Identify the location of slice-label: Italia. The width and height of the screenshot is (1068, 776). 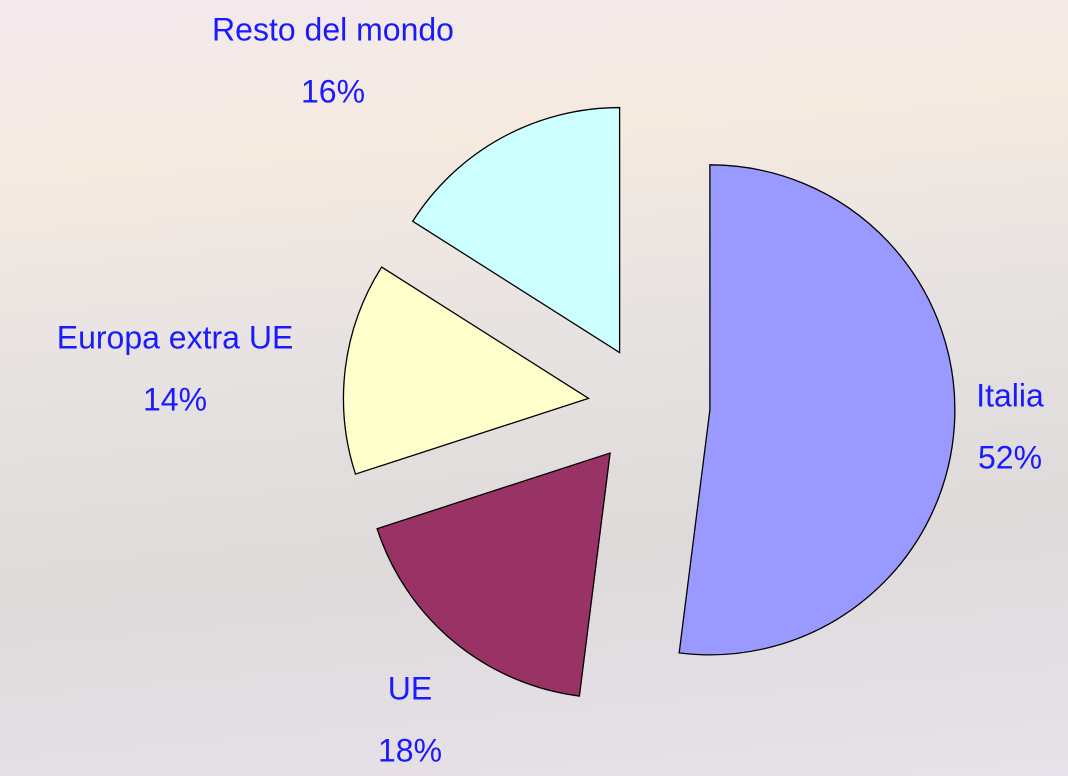
(1010, 395).